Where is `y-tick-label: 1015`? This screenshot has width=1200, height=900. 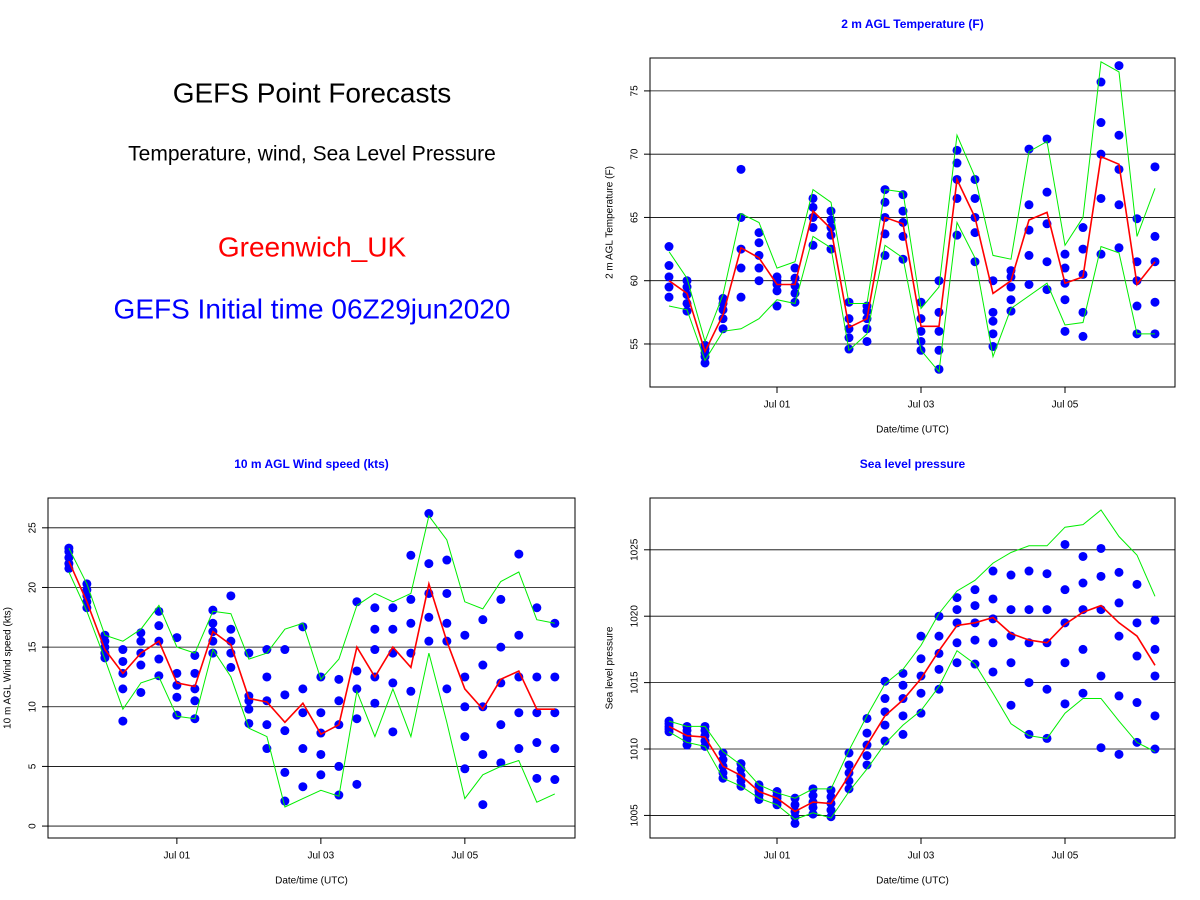 y-tick-label: 1015 is located at coordinates (635, 682).